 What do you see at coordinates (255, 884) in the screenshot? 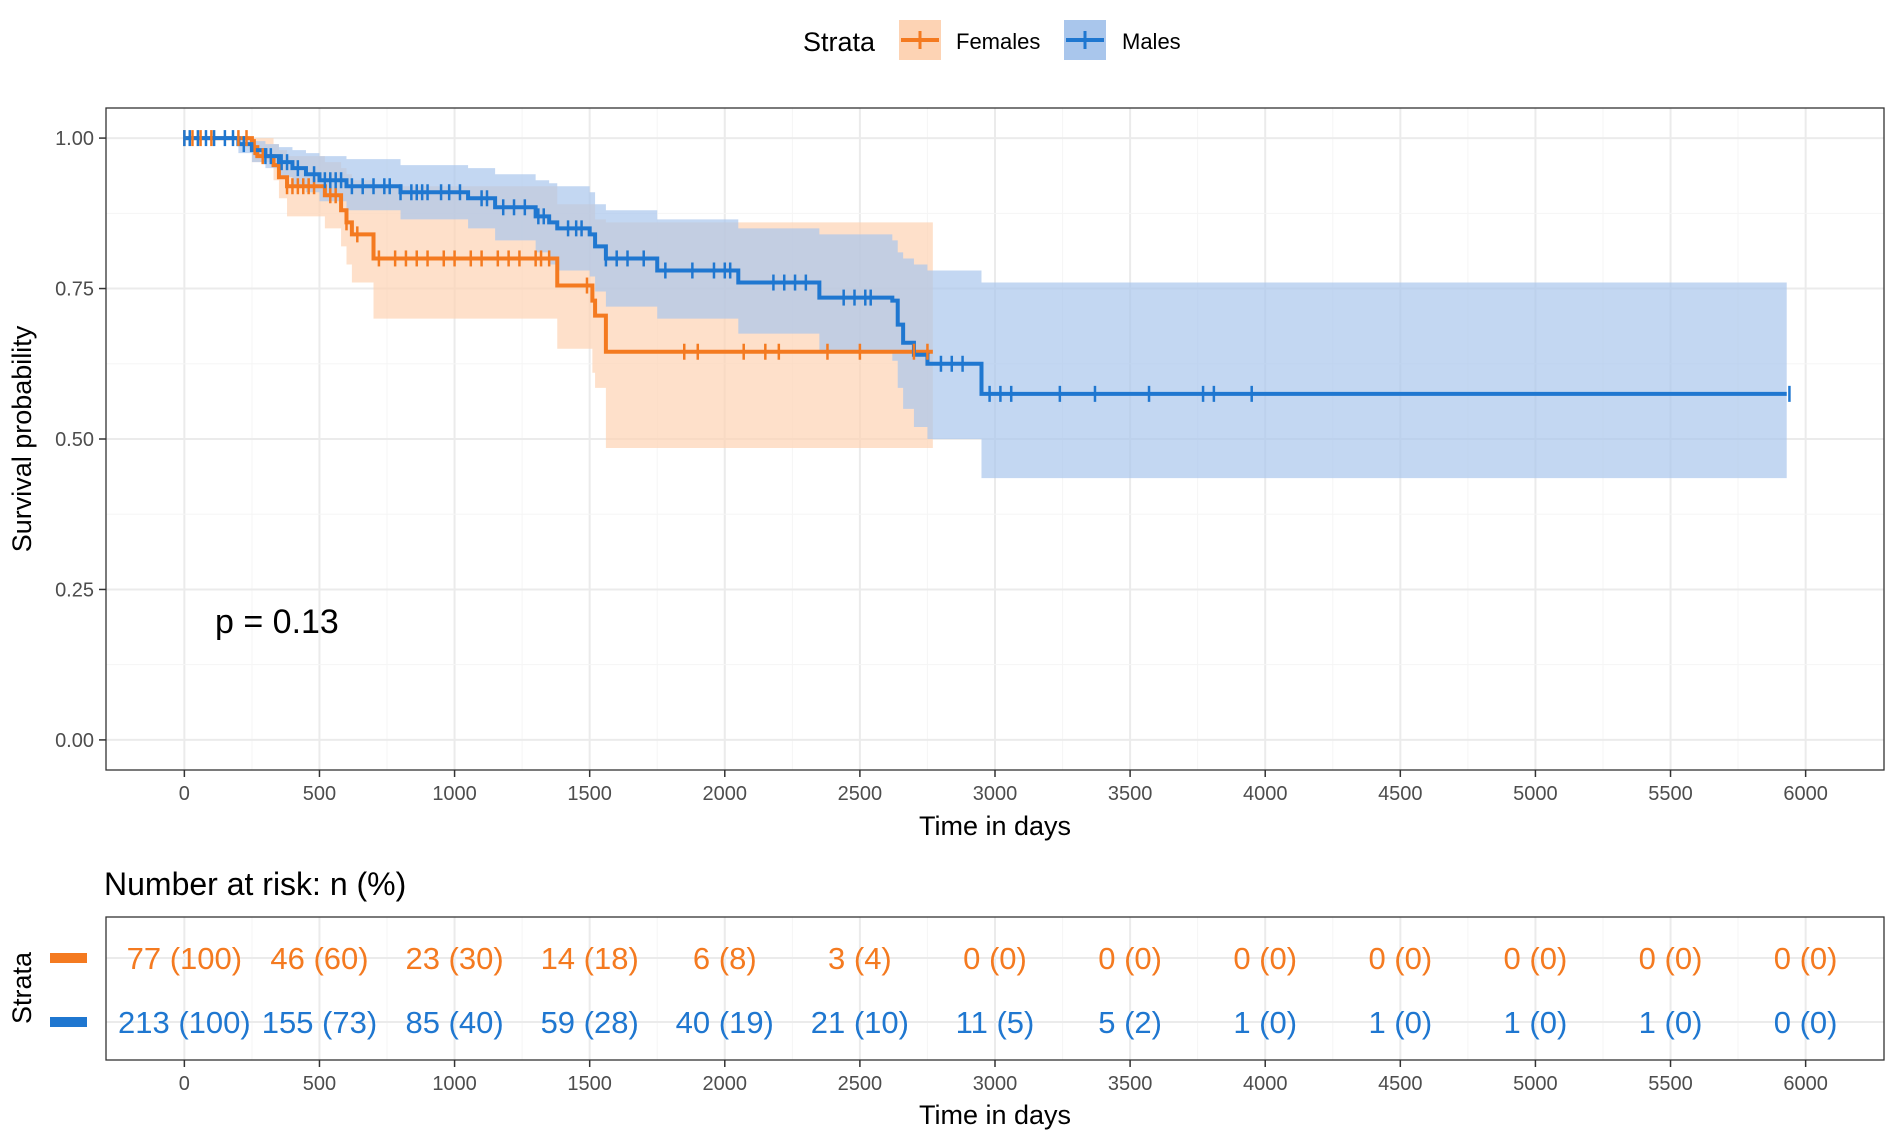
I see `risk-table-title: Number at risk: n (%)` at bounding box center [255, 884].